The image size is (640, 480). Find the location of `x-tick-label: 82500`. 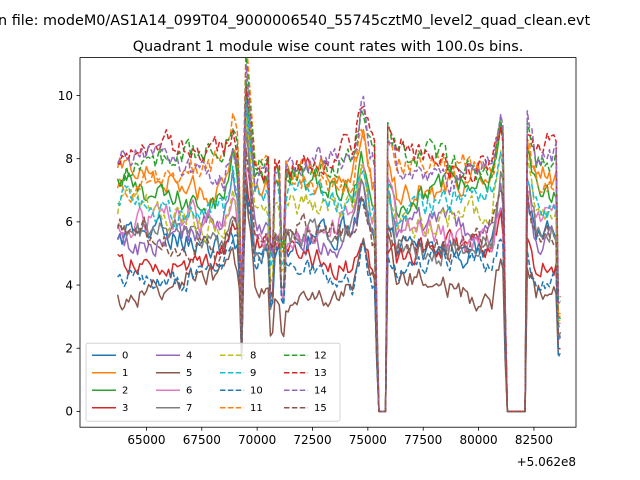

x-tick-label: 82500 is located at coordinates (534, 440).